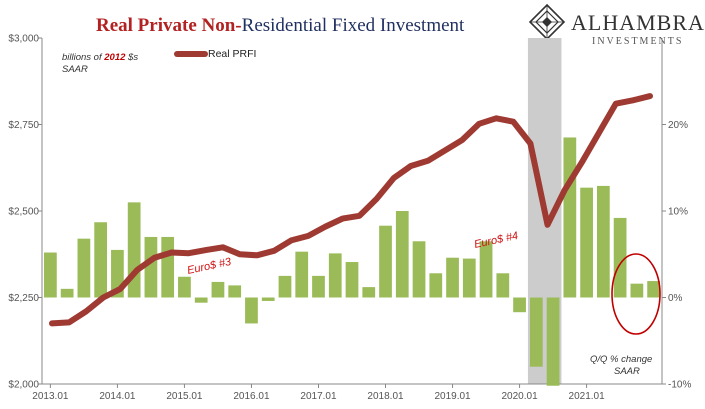 The height and width of the screenshot is (409, 705). What do you see at coordinates (627, 371) in the screenshot?
I see `pct-change-note-saar: SAAR` at bounding box center [627, 371].